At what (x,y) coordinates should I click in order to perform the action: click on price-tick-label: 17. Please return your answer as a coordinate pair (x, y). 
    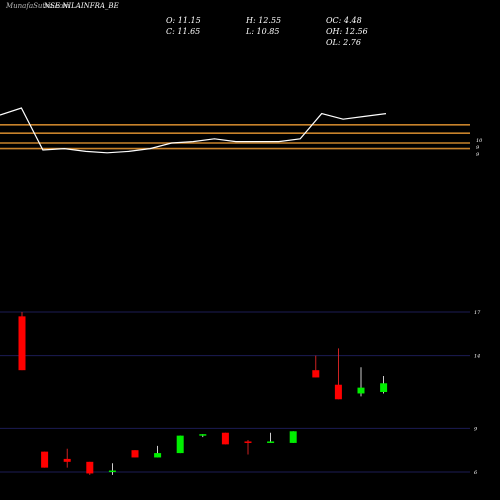
    Looking at the image, I should click on (477, 313).